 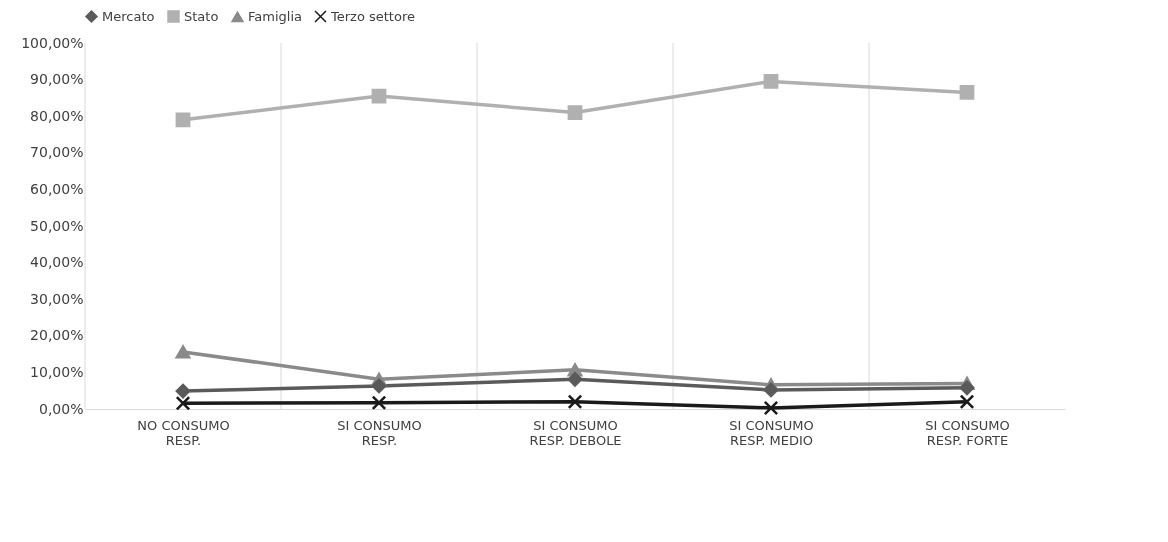 What do you see at coordinates (52, 42) in the screenshot?
I see `y-tick-label: 100,00%` at bounding box center [52, 42].